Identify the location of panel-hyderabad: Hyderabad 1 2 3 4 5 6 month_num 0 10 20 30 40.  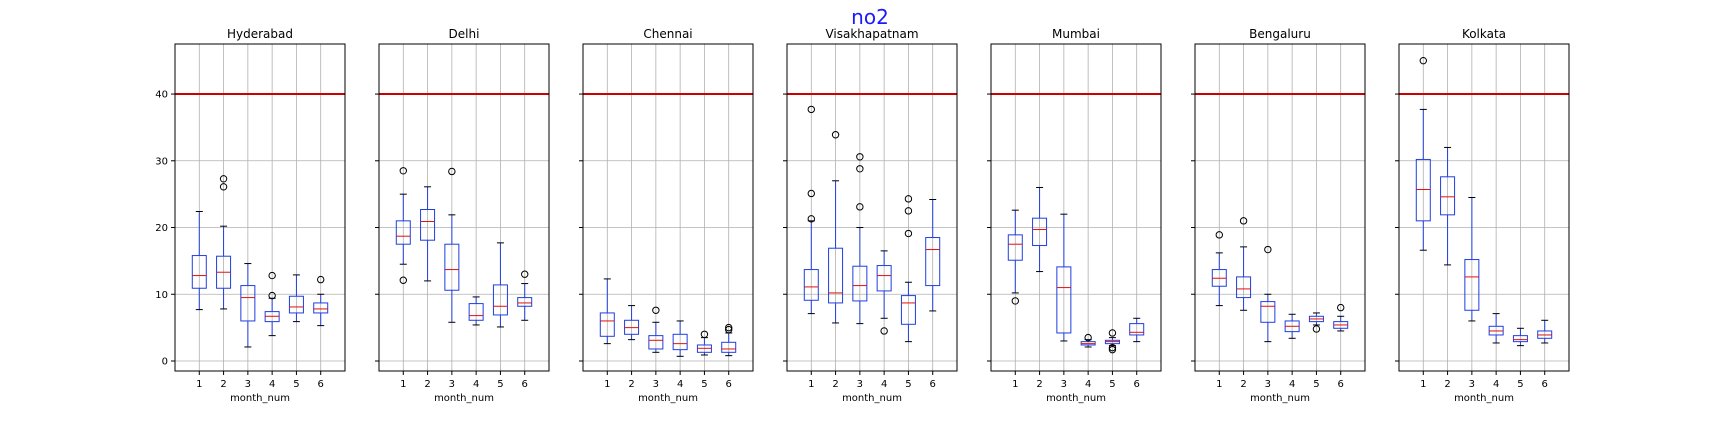
(250, 215).